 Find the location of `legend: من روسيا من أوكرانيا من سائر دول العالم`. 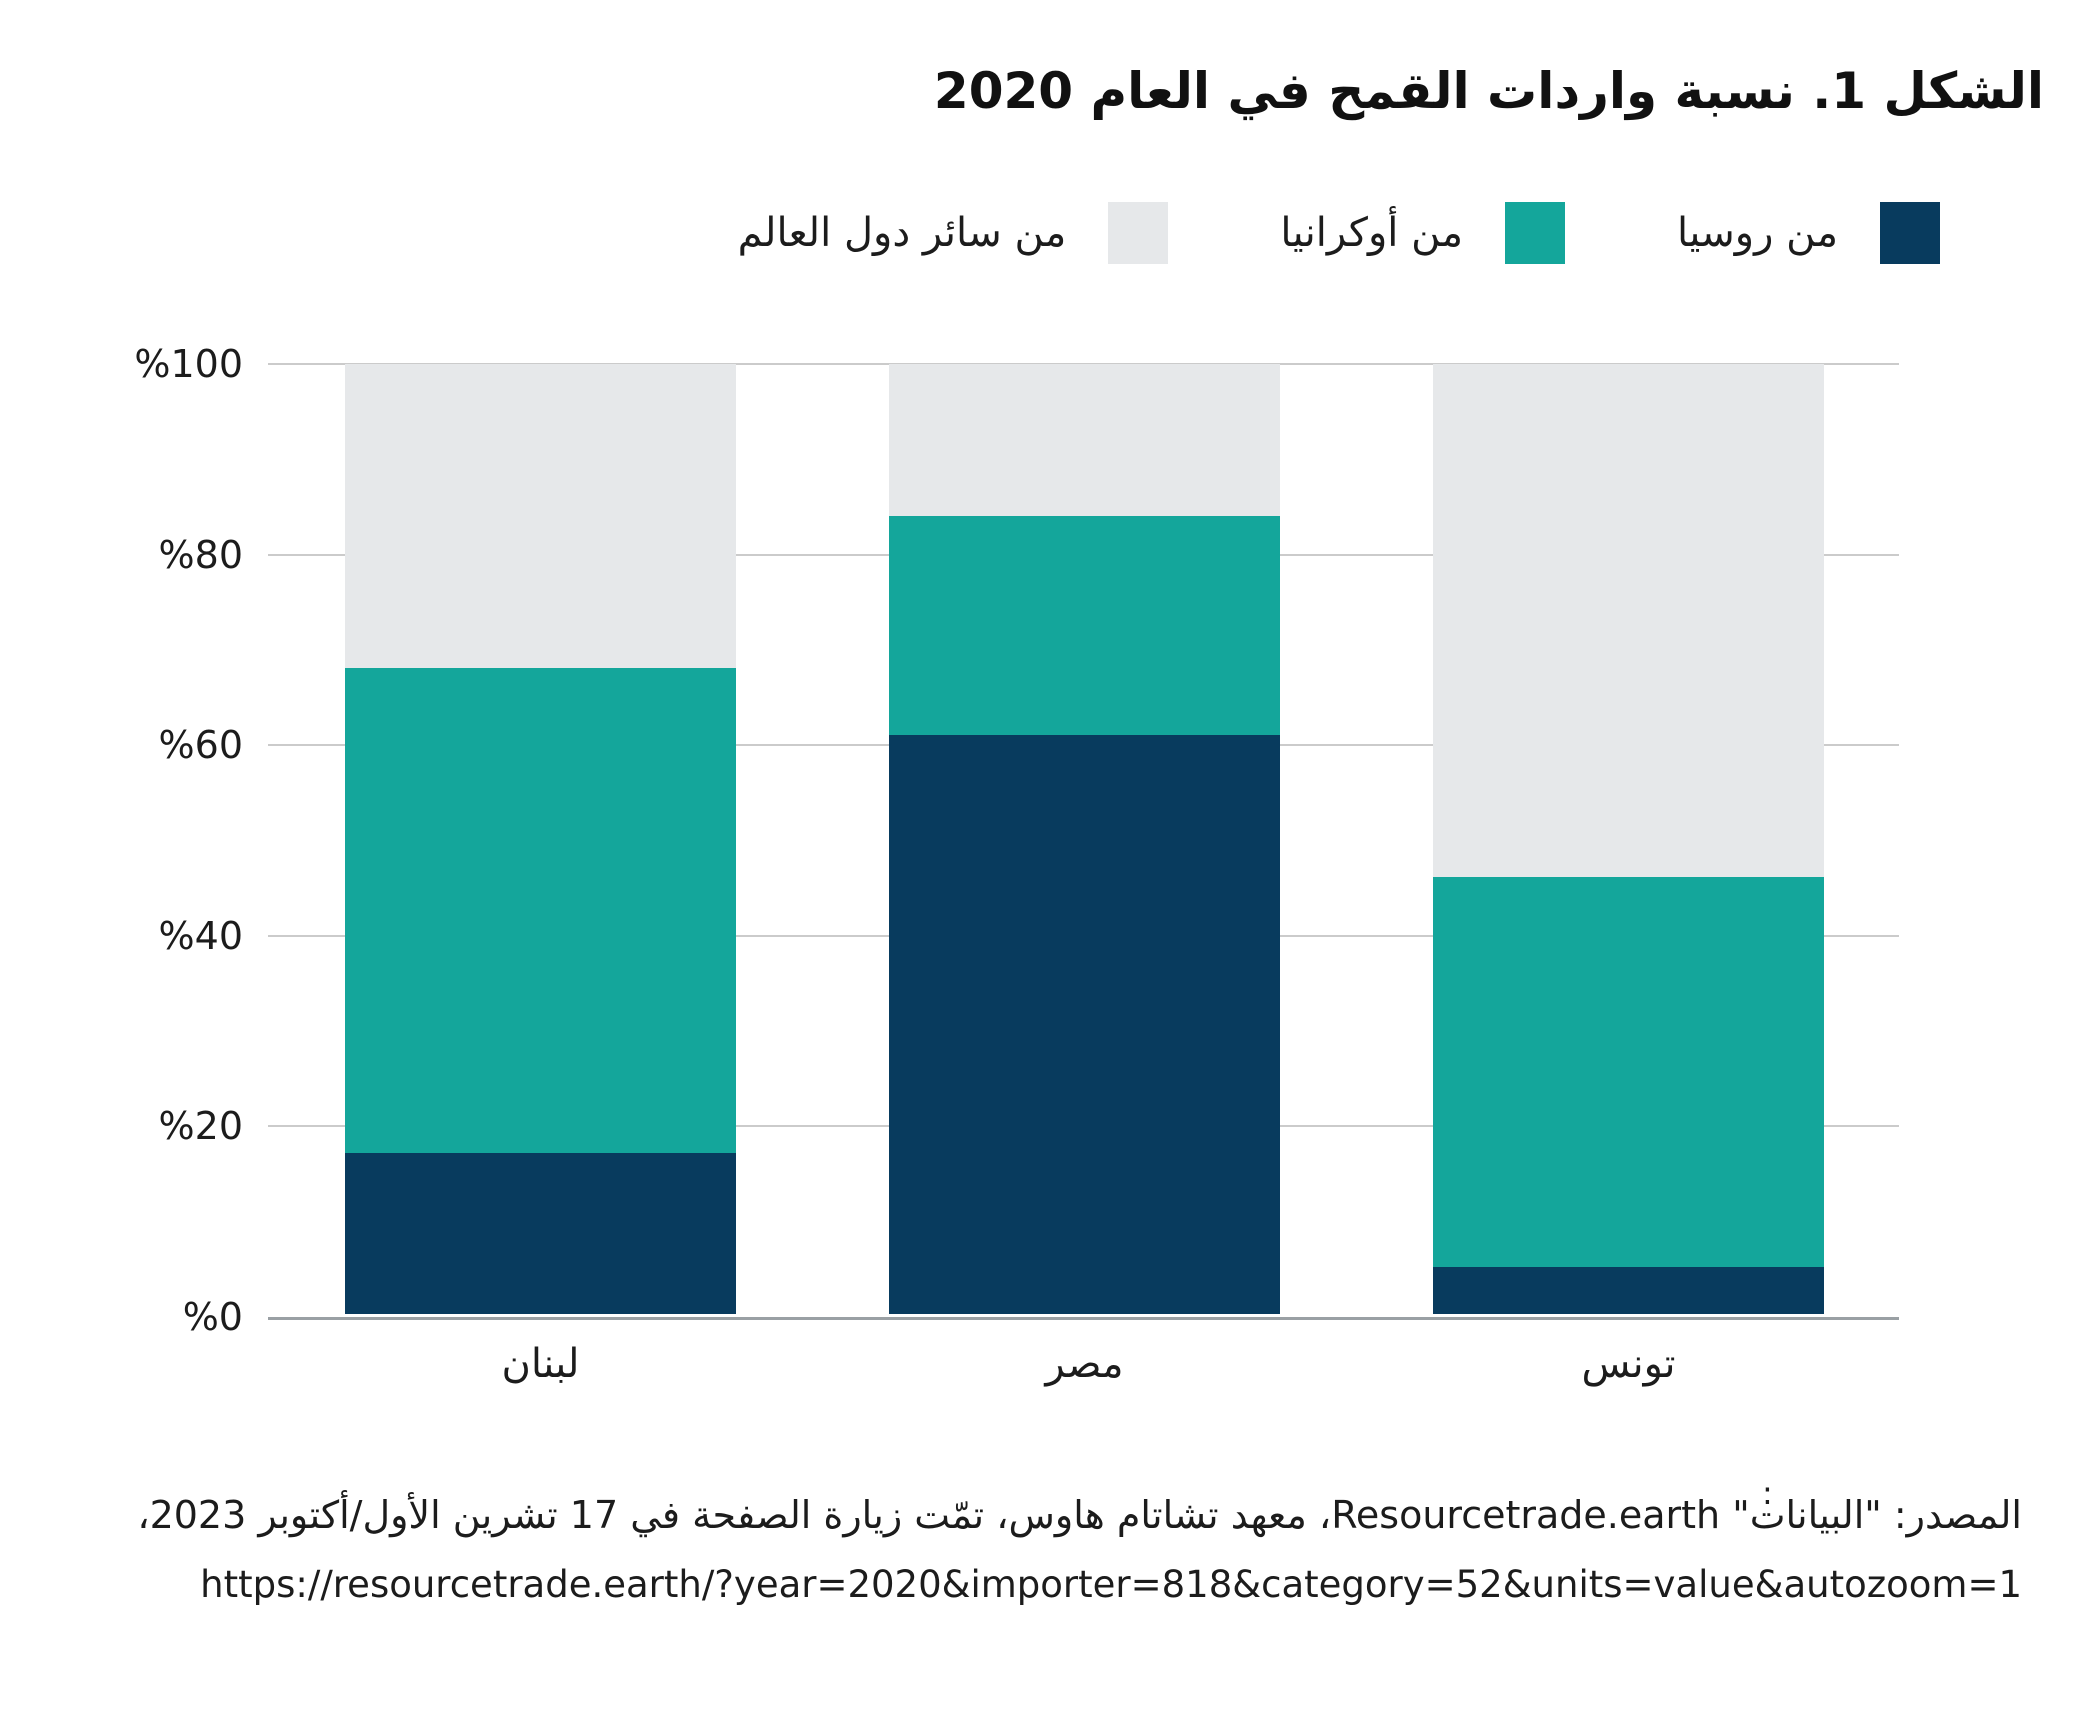

legend: من روسيا من أوكرانيا من سائر دول العالم is located at coordinates (1339, 233).